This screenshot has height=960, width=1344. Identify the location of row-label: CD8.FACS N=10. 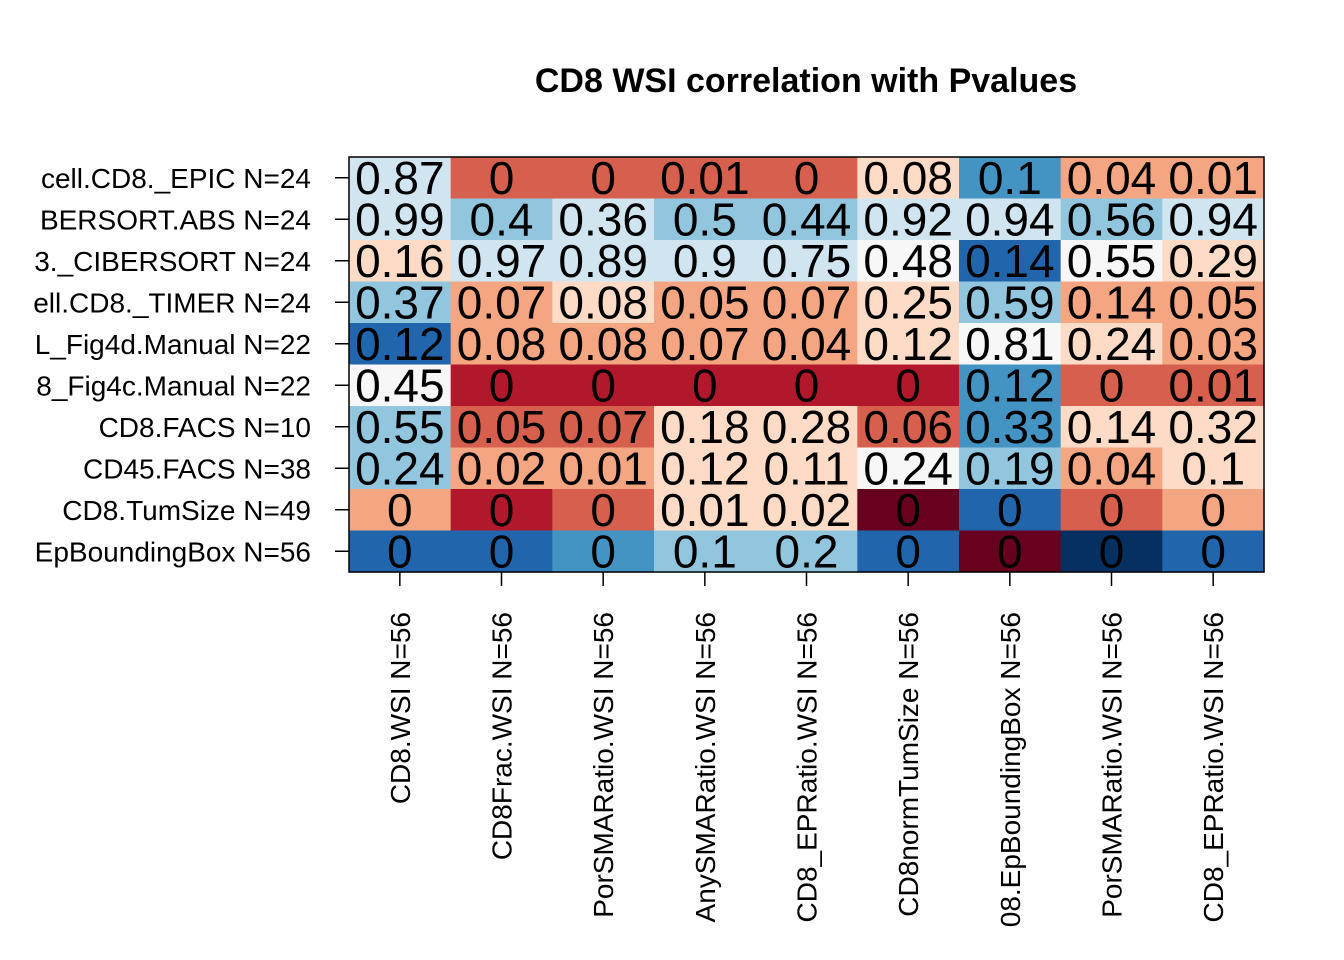
(205, 427).